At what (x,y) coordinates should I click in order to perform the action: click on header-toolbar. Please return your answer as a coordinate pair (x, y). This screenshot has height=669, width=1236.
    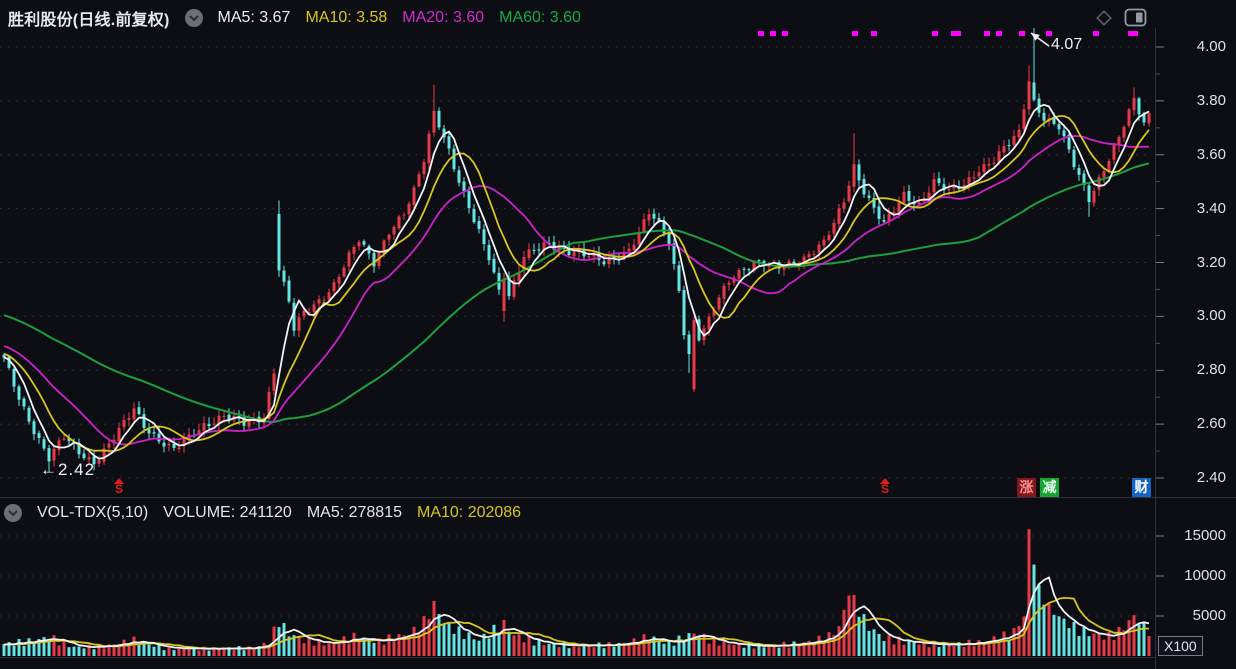
    Looking at the image, I should click on (1120, 18).